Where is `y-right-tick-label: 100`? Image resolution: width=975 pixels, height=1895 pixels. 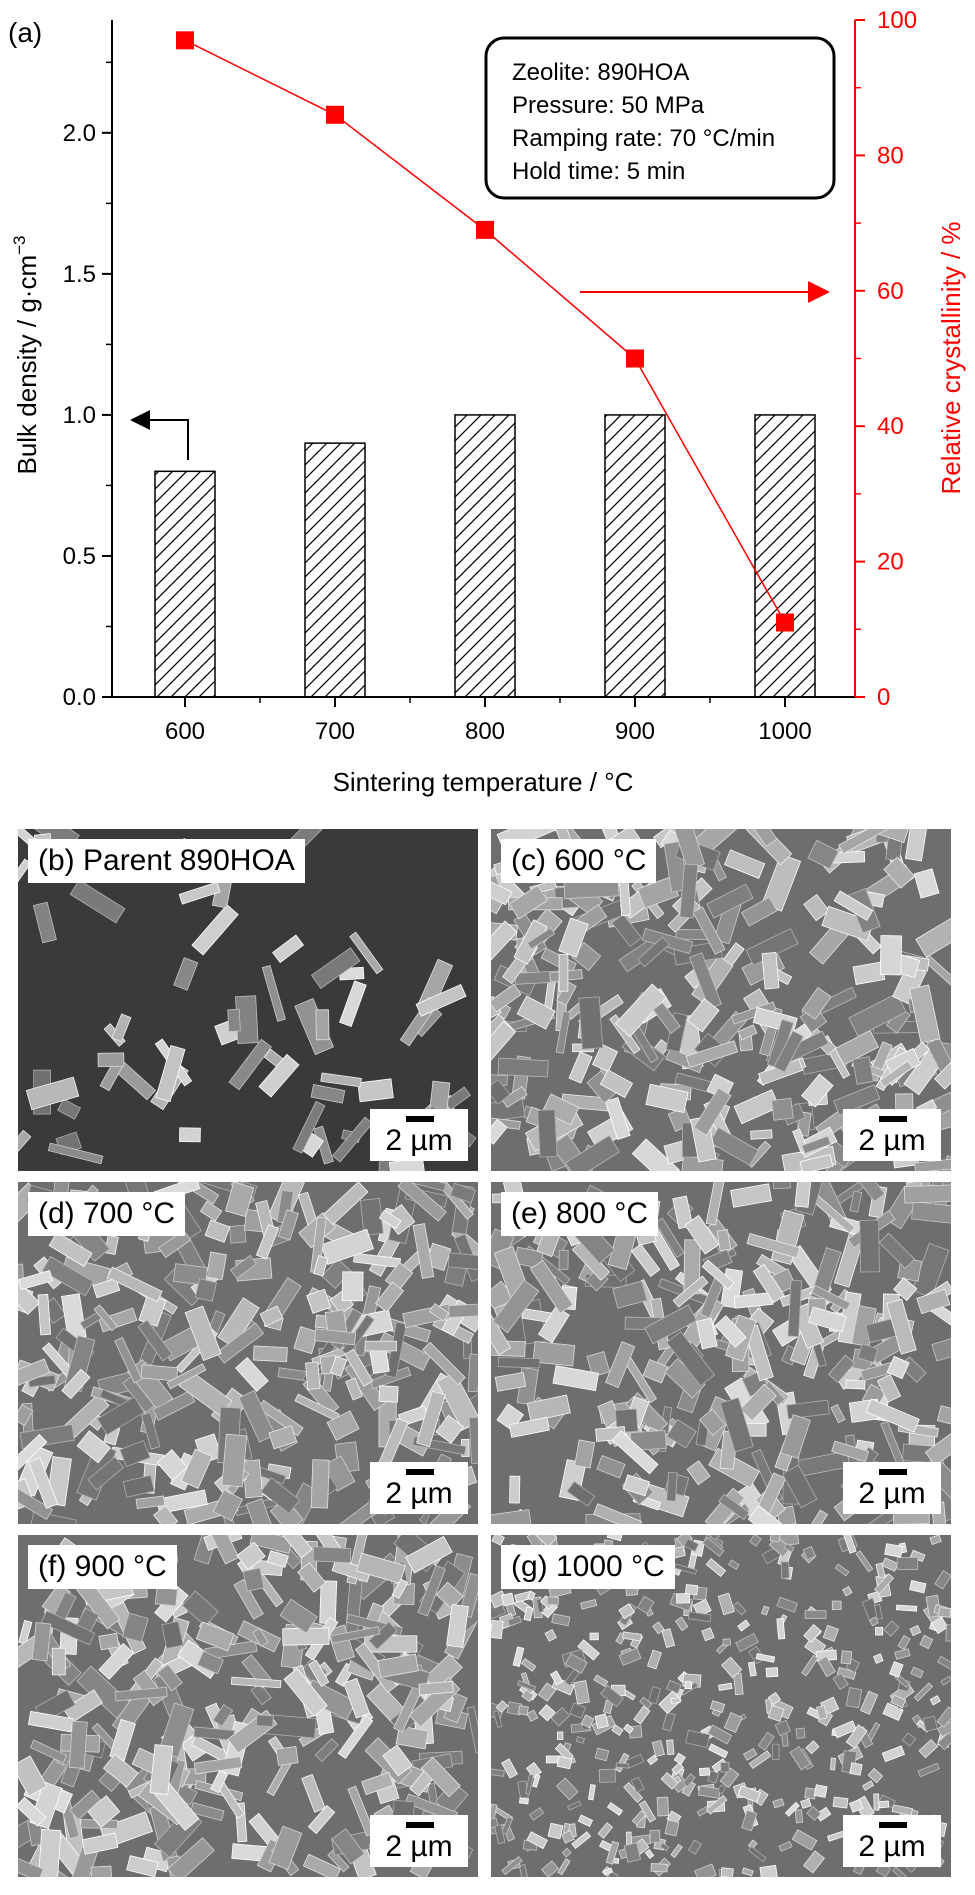 y-right-tick-label: 100 is located at coordinates (897, 20).